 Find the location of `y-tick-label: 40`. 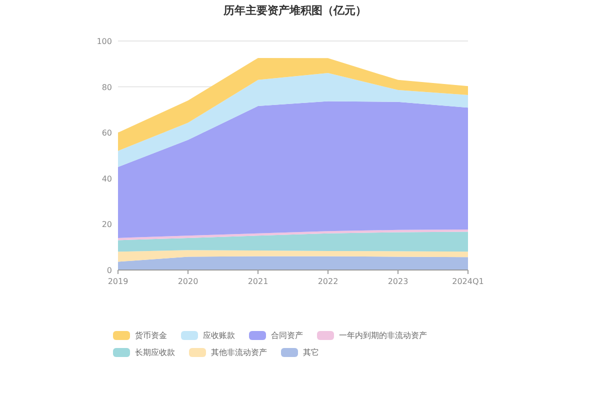

y-tick-label: 40 is located at coordinates (107, 179).